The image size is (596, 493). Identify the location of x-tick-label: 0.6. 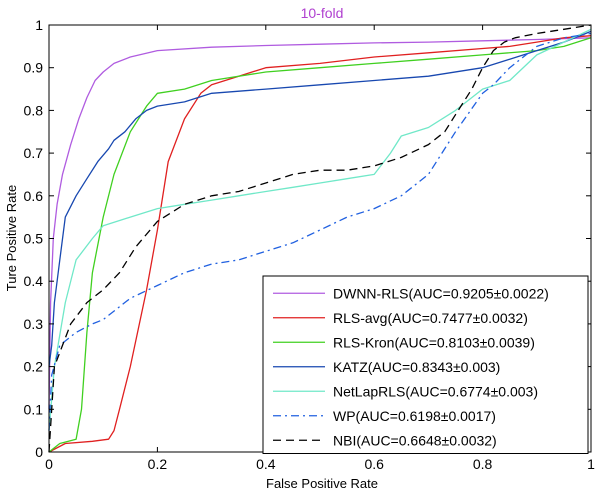
(374, 464).